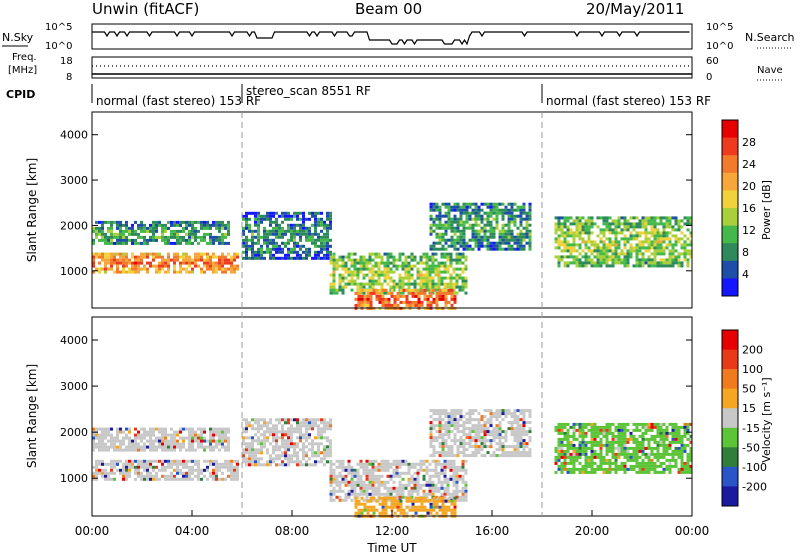  What do you see at coordinates (730, 234) in the screenshot?
I see `colorbar-swatch` at bounding box center [730, 234].